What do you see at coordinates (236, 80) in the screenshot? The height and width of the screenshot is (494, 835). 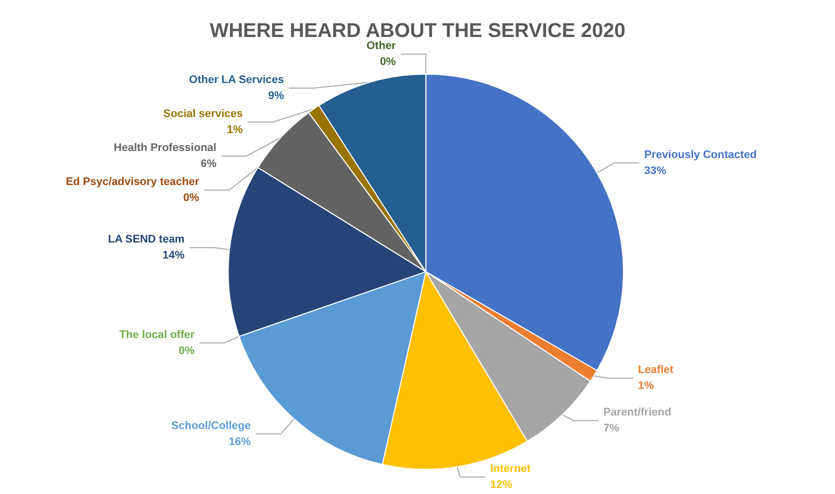 I see `slice-label: Other LA Services` at bounding box center [236, 80].